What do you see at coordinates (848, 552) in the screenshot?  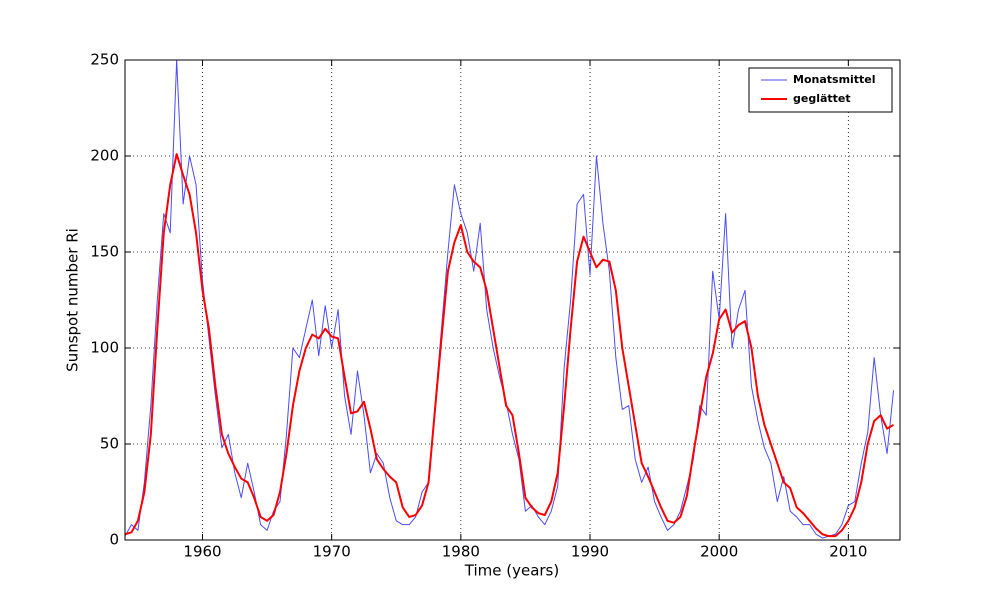 I see `x-tick-label: 2010` at bounding box center [848, 552].